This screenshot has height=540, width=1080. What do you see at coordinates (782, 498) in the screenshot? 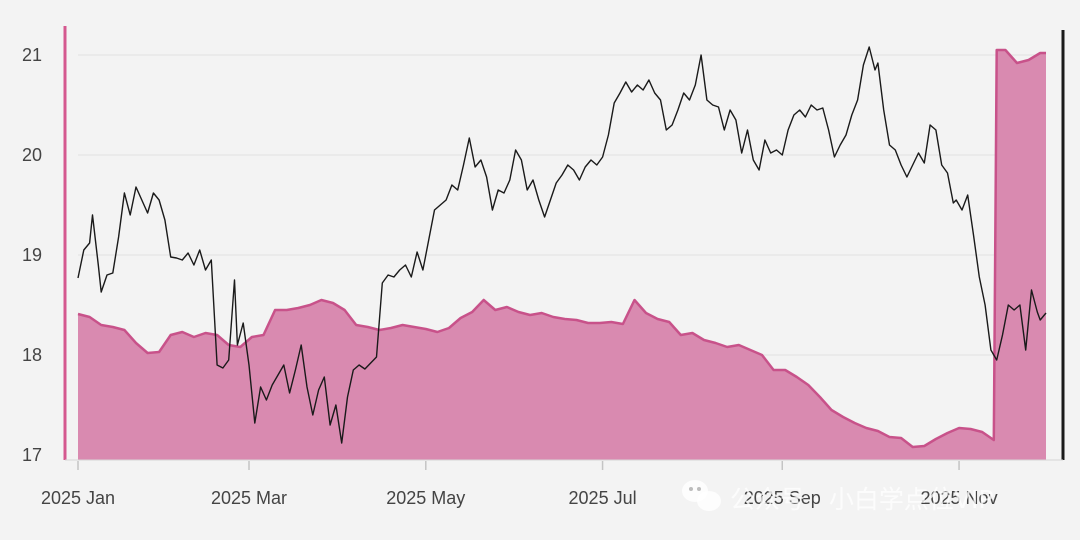
I see `x-tick-label: 2025 Sep` at bounding box center [782, 498].